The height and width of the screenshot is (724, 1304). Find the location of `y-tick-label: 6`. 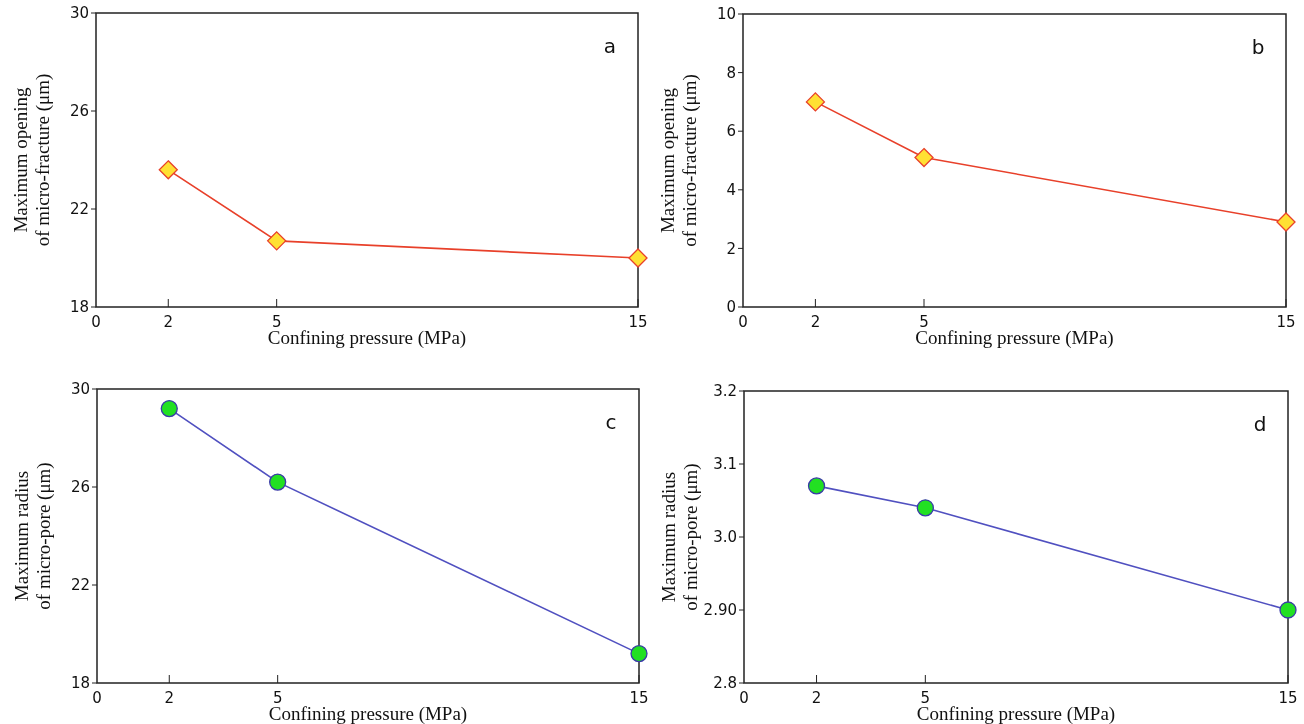

y-tick-label: 6 is located at coordinates (731, 131).